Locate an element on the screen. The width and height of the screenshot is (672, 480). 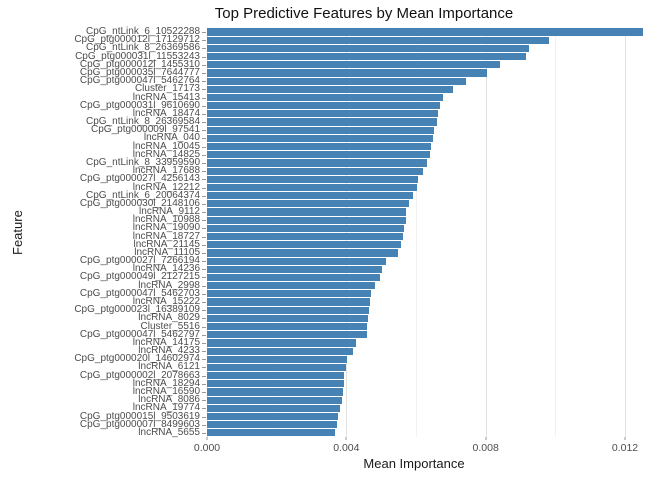
x-axis-tick-label: 0.004 is located at coordinates (346, 448).